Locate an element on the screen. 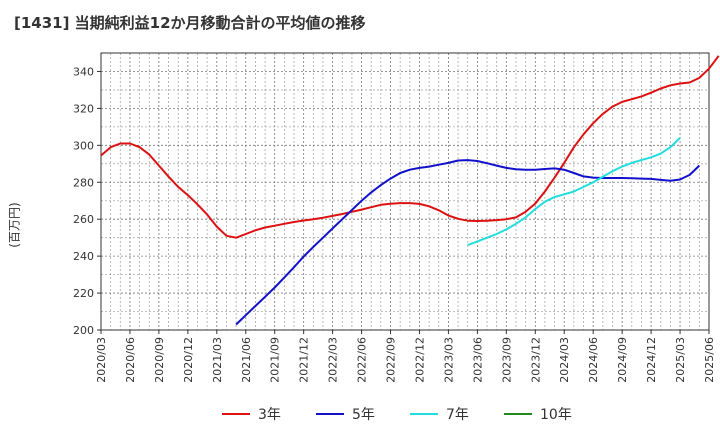  y-tick-label: 240 is located at coordinates (83, 256).